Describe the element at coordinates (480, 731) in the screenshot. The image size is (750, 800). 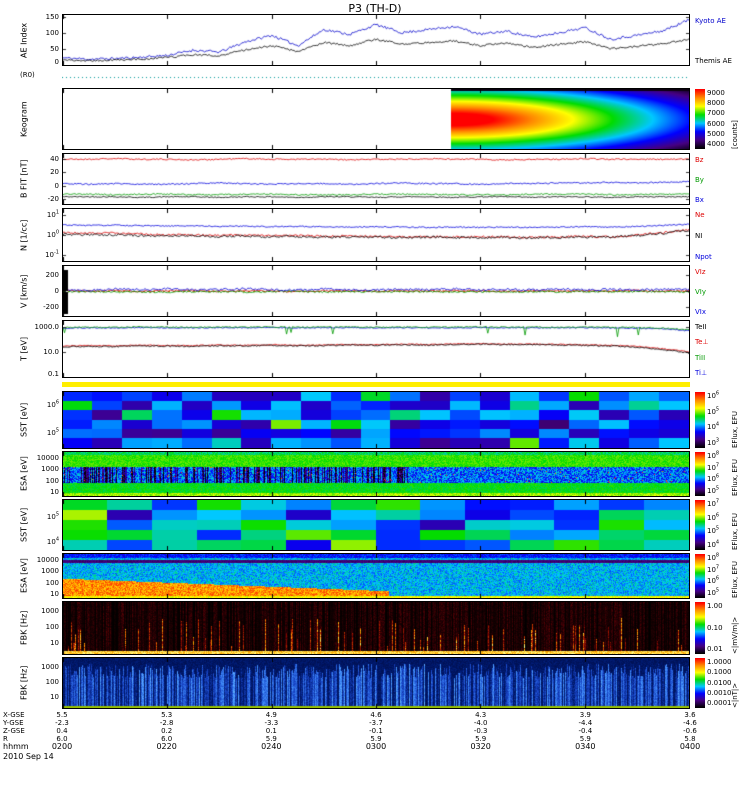
I see `position-value: -0.3` at that location.